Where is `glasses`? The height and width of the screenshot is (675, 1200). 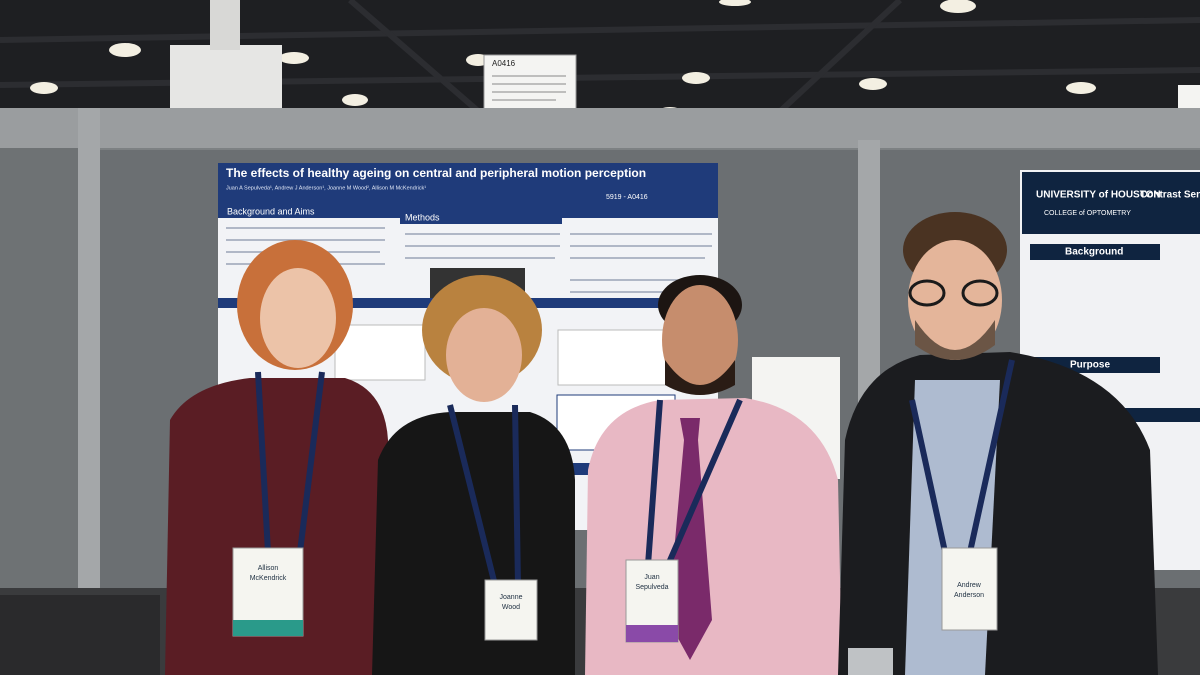
glasses is located at coordinates (953, 293).